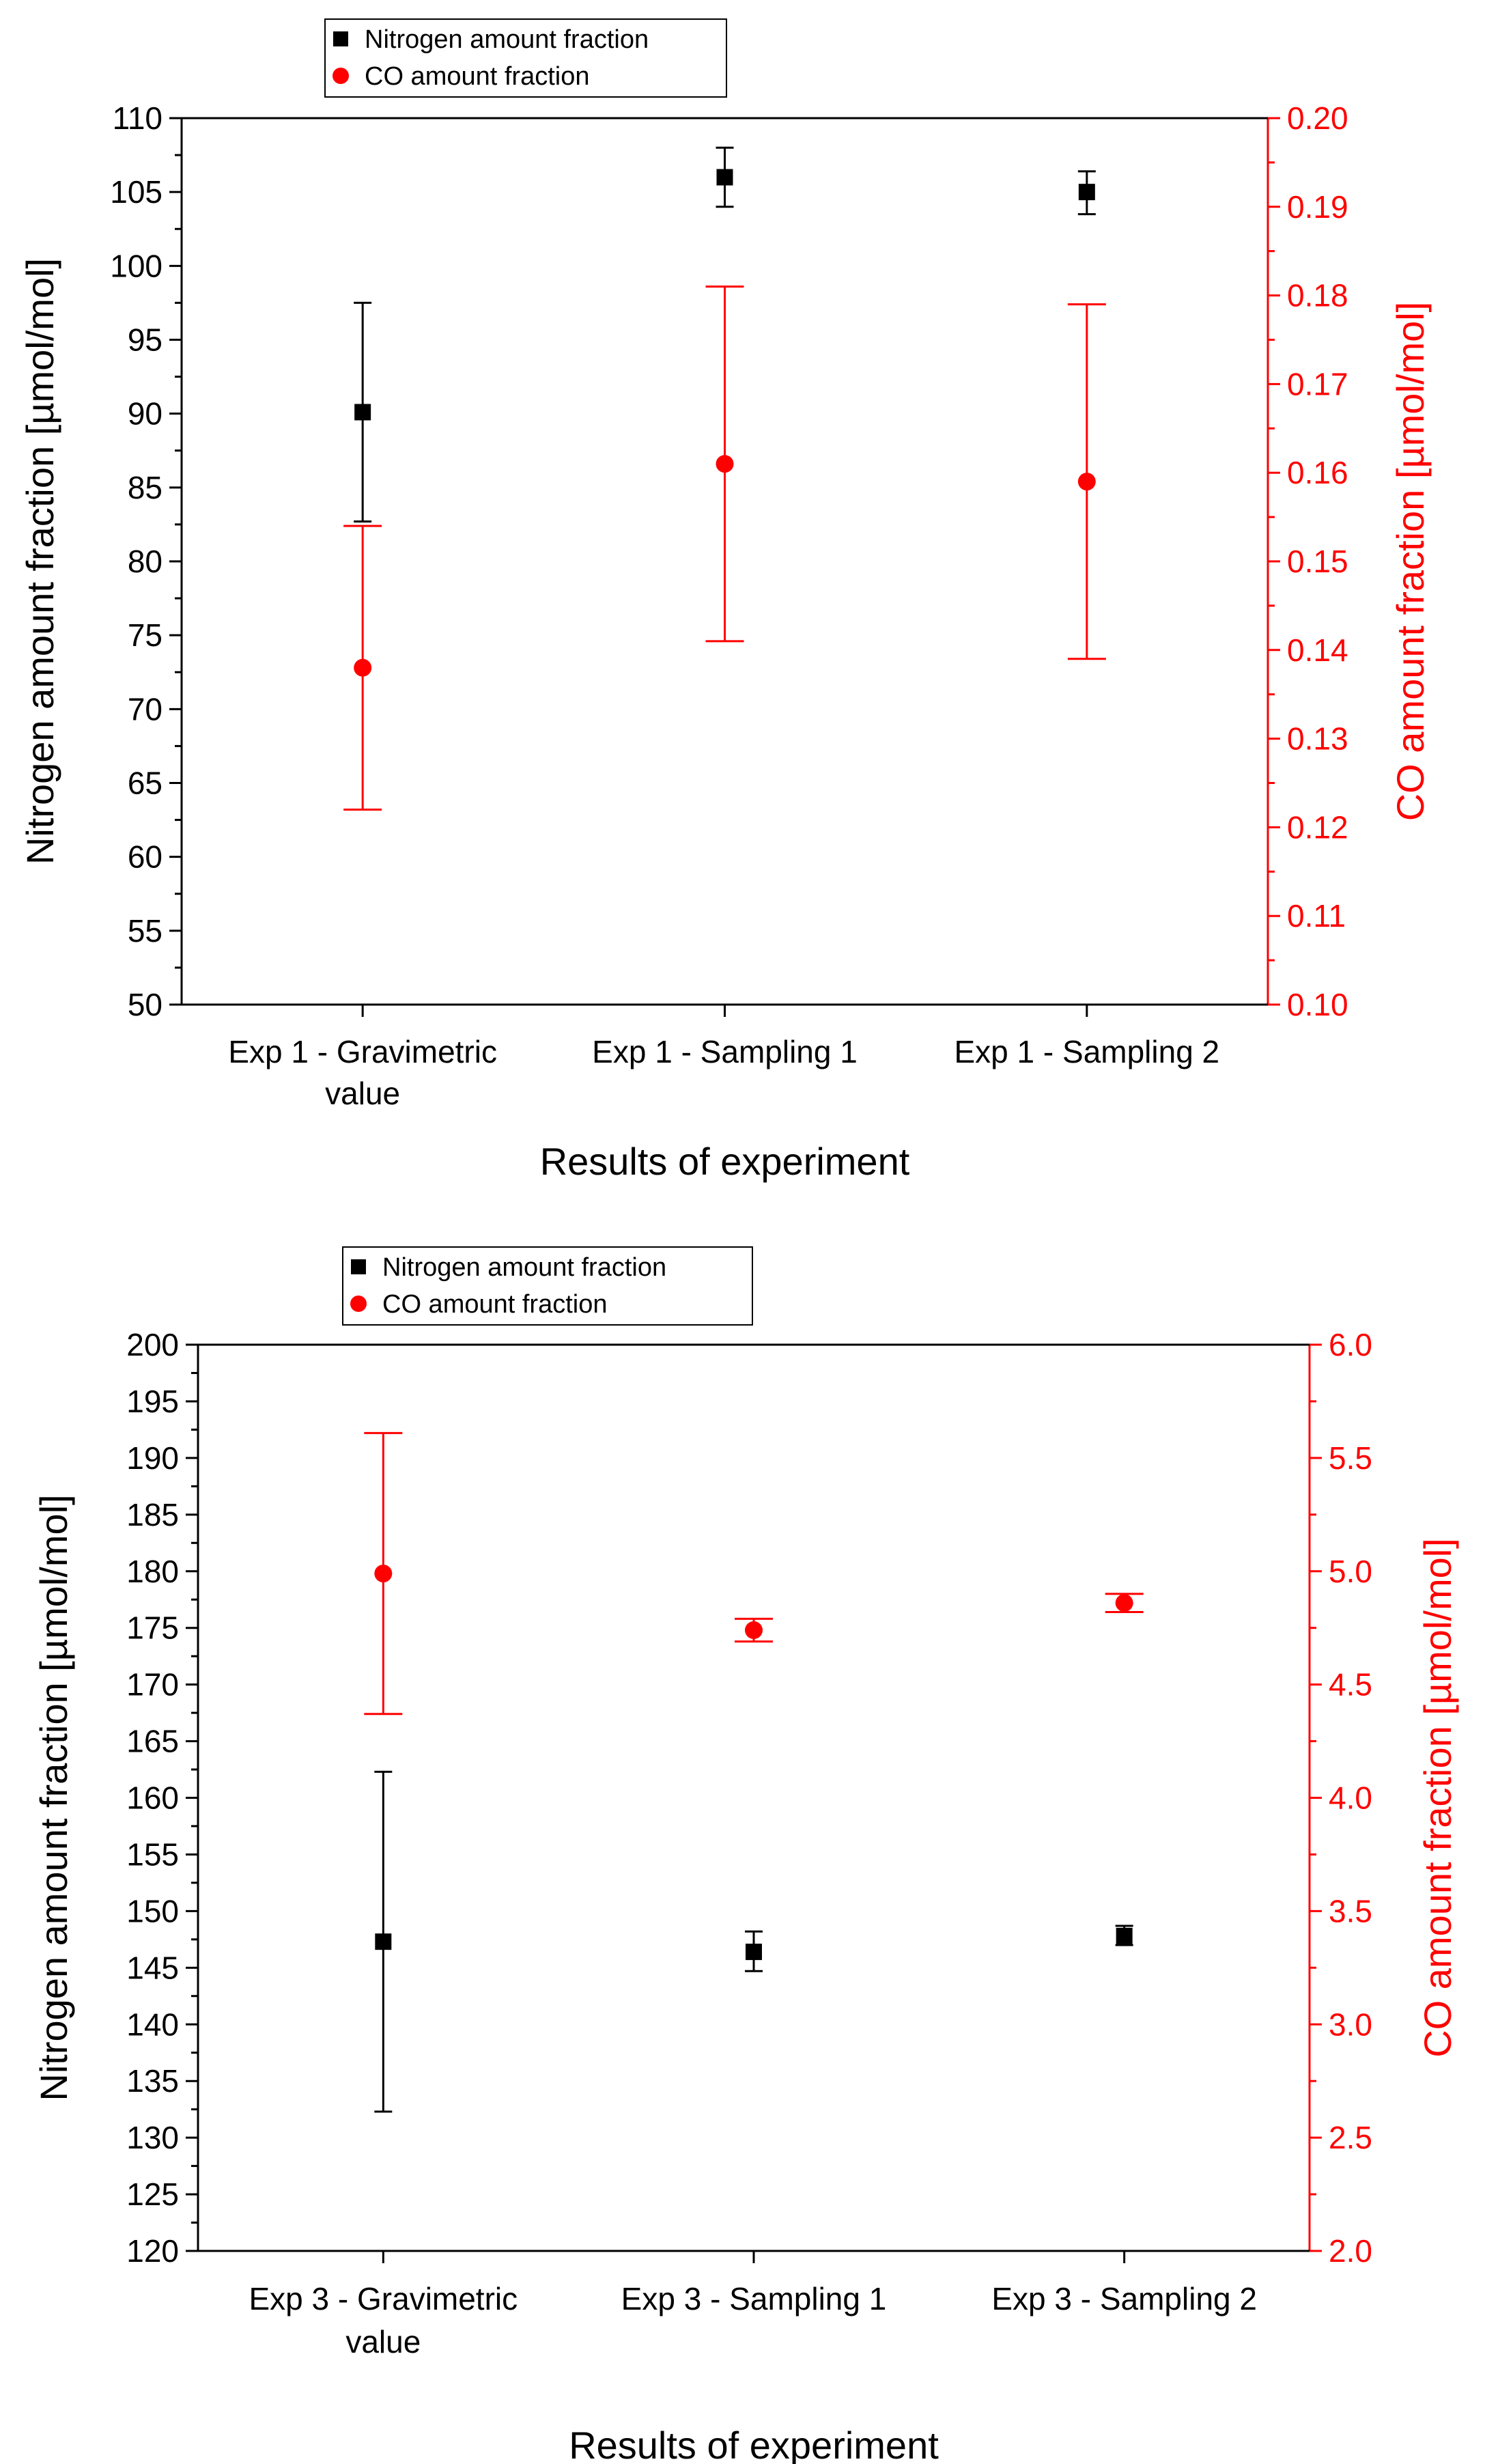 The height and width of the screenshot is (2464, 1485). Describe the element at coordinates (1318, 561) in the screenshot. I see `y-tick-label-right: 0.15` at that location.